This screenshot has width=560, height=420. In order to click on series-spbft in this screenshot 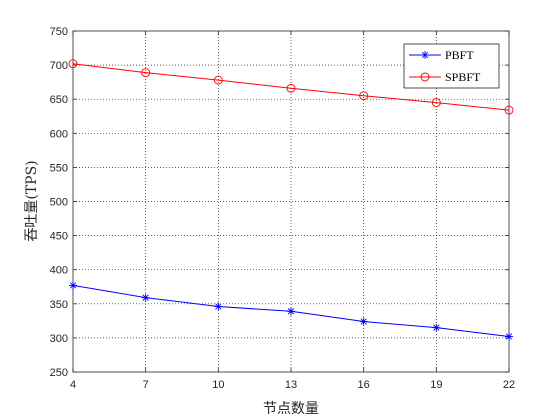, I will do `click(291, 87)`.